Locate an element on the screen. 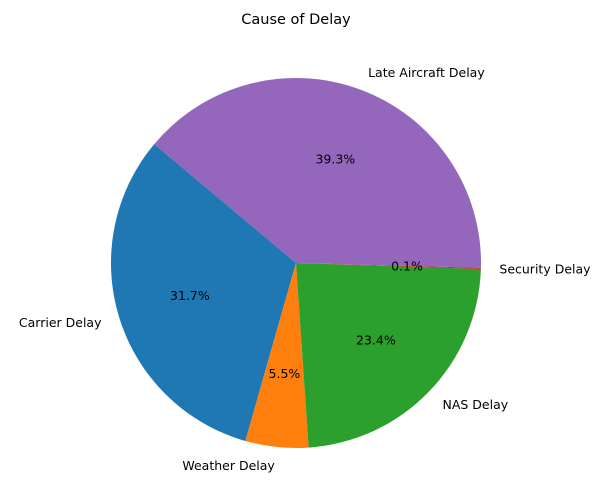 This screenshot has height=504, width=610. label-carrier-delay: Carrier Delay is located at coordinates (60, 322).